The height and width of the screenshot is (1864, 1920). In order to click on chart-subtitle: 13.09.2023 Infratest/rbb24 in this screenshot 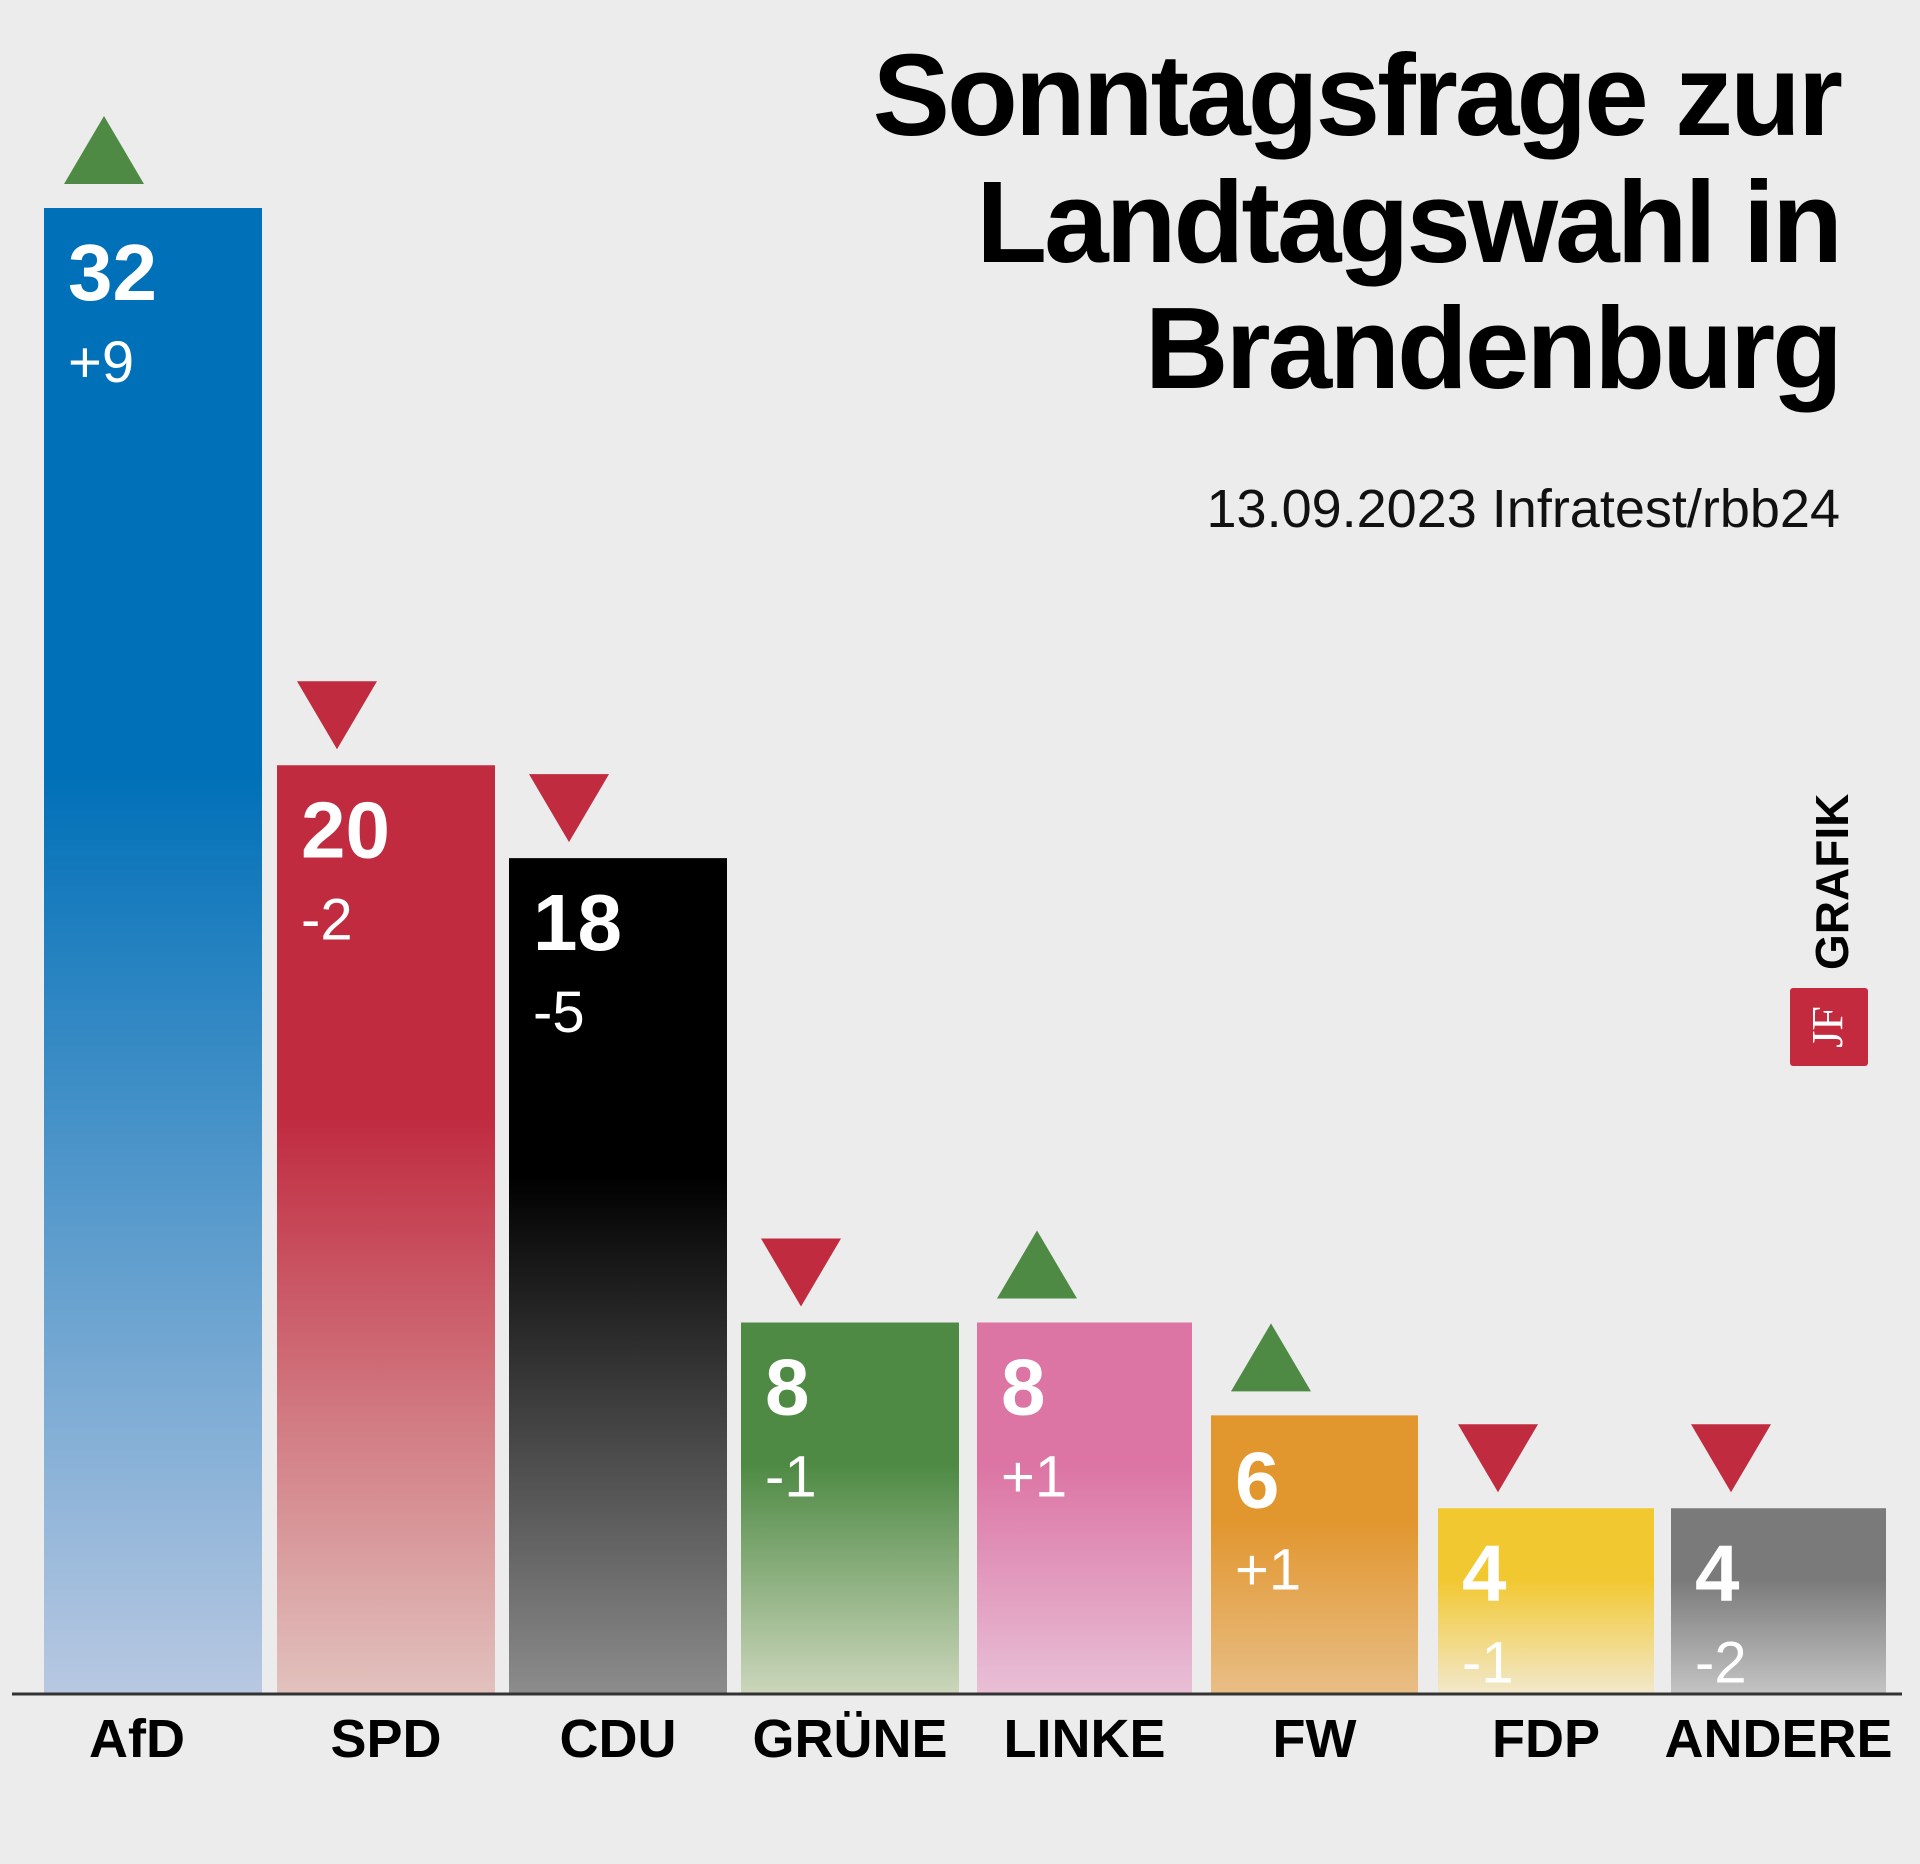, I will do `click(1523, 509)`.